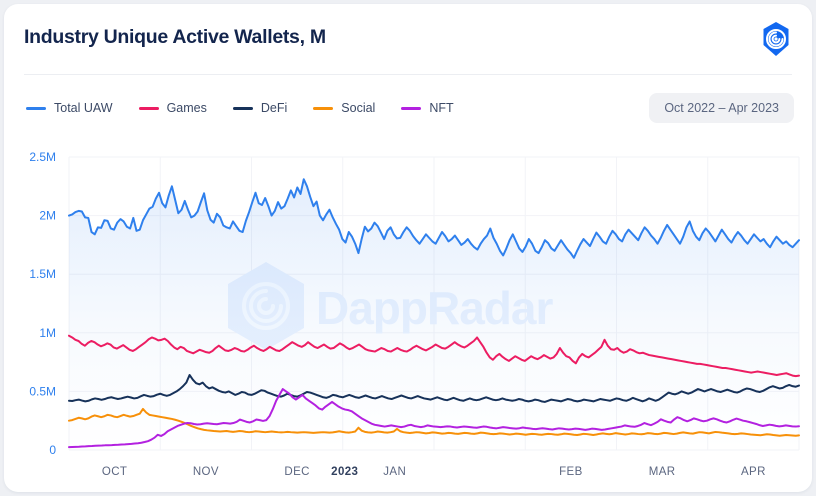 The height and width of the screenshot is (496, 816). What do you see at coordinates (323, 108) in the screenshot?
I see `legend-swatch-social` at bounding box center [323, 108].